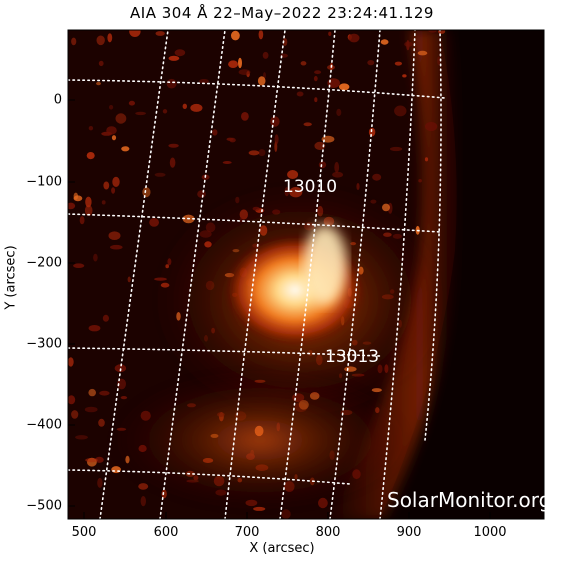 The height and width of the screenshot is (564, 564). What do you see at coordinates (247, 532) in the screenshot?
I see `x-tick-label: 700` at bounding box center [247, 532].